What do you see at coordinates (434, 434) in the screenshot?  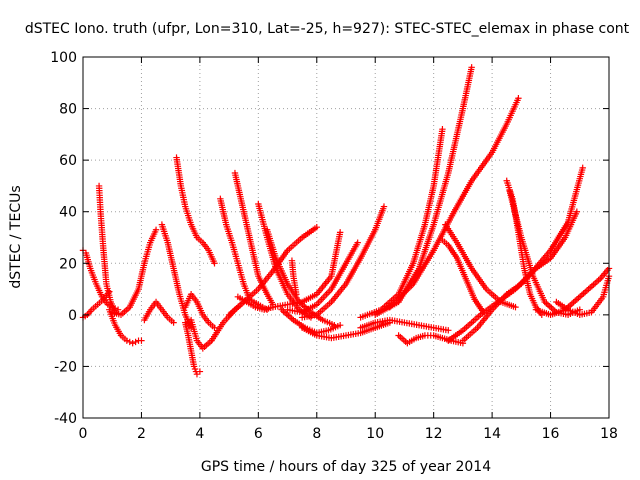 I see `x-tick-label: 12` at bounding box center [434, 434].